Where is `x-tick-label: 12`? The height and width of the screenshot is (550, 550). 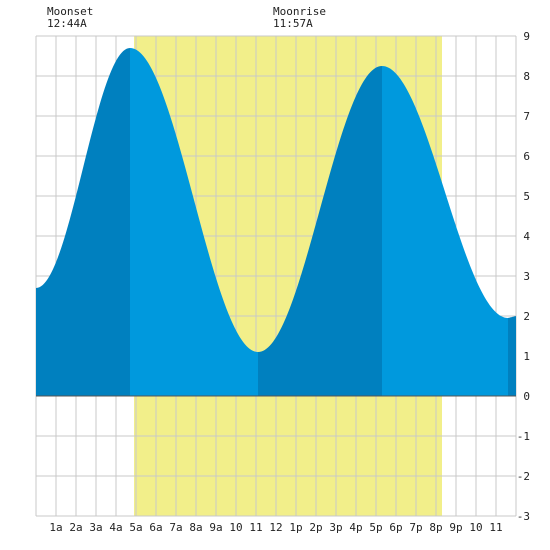
x-tick-label: 12 is located at coordinates (275, 527).